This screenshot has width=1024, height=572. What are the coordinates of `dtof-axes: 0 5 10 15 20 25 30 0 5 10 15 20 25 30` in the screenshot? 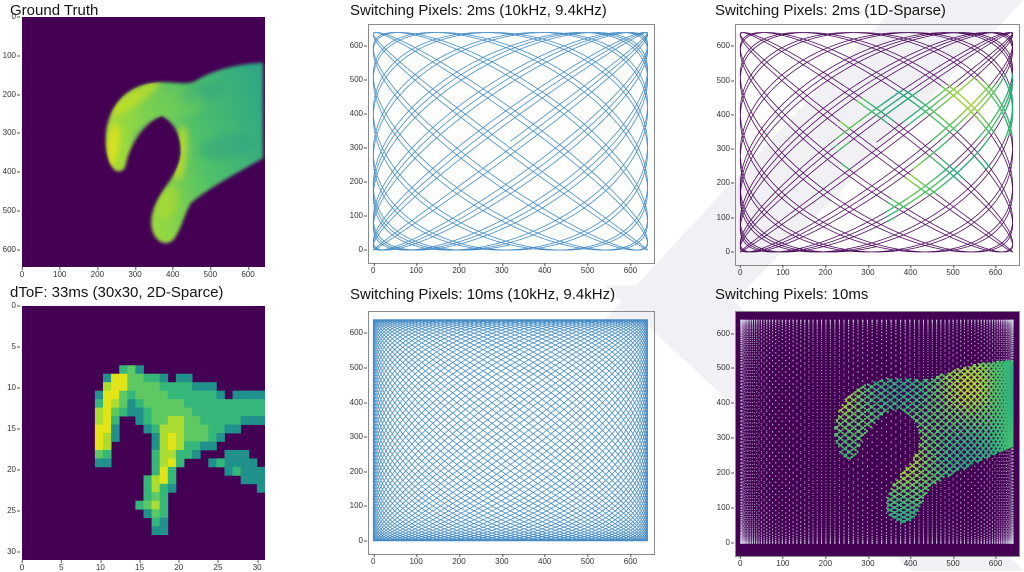 It's located at (136, 437).